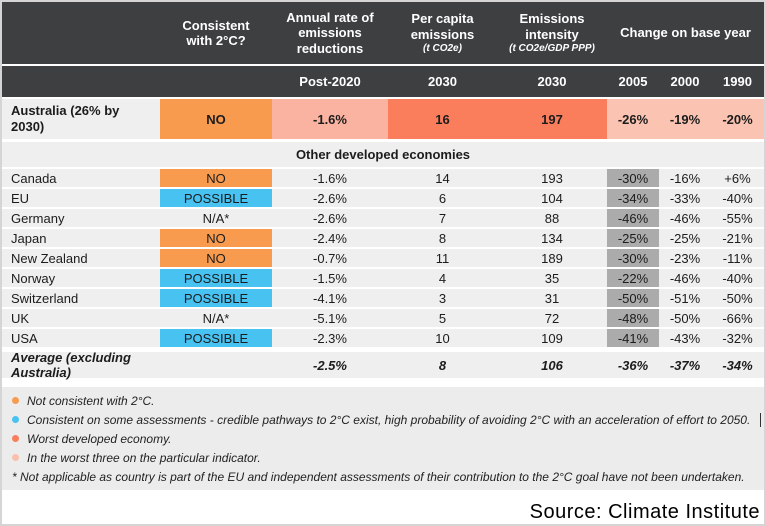  Describe the element at coordinates (685, 318) in the screenshot. I see `change-2000-cell: -50%` at that location.